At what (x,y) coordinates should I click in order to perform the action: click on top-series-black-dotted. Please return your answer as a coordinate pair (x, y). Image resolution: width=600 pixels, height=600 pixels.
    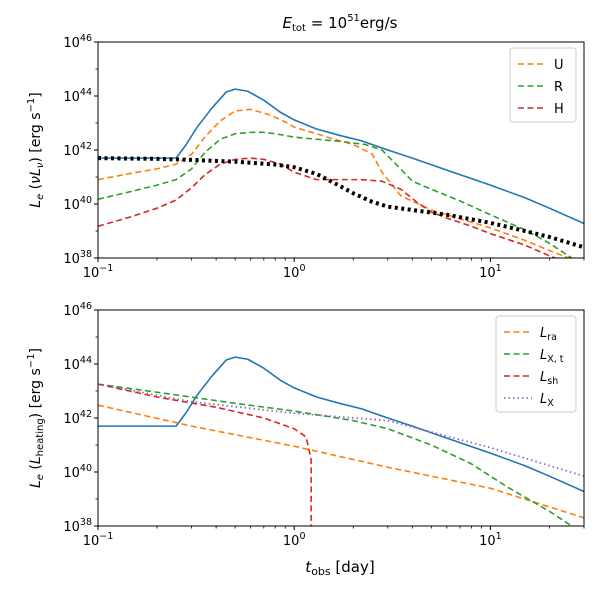
    Looking at the image, I should click on (341, 203).